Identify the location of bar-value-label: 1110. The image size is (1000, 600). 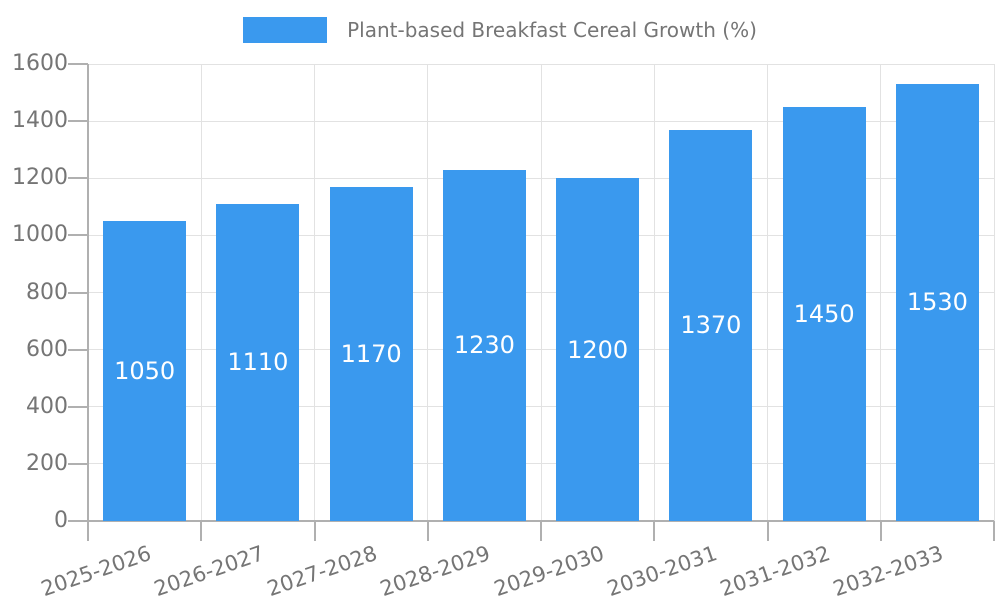
(258, 362).